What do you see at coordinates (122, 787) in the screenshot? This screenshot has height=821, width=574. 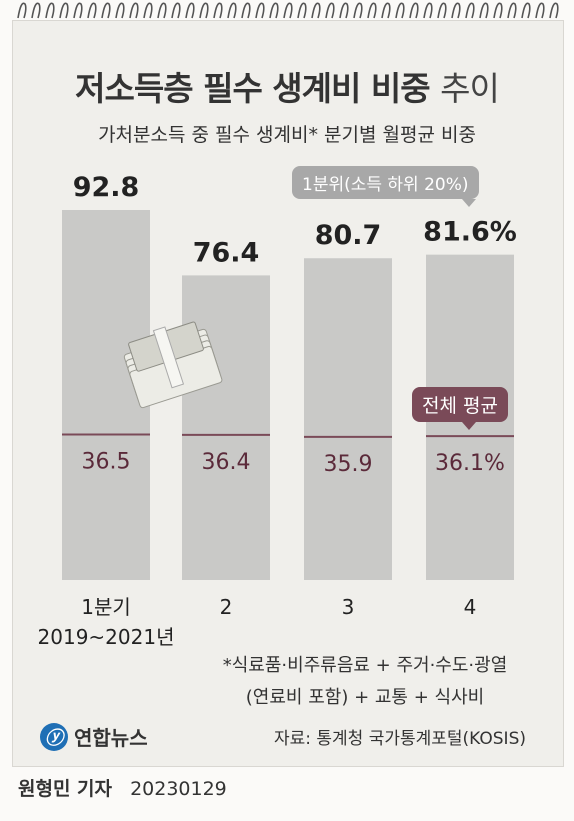 I see `byline: 원형민 기자 20230129` at bounding box center [122, 787].